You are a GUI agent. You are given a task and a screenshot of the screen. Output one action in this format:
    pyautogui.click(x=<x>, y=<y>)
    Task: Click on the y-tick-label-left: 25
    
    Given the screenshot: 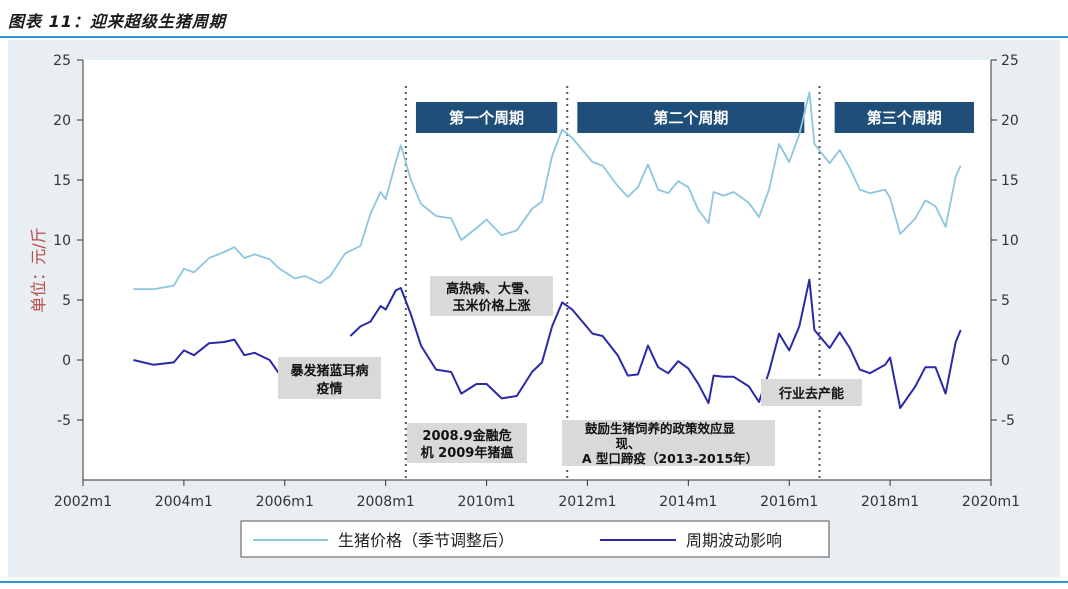 What is the action you would take?
    pyautogui.click(x=62, y=61)
    